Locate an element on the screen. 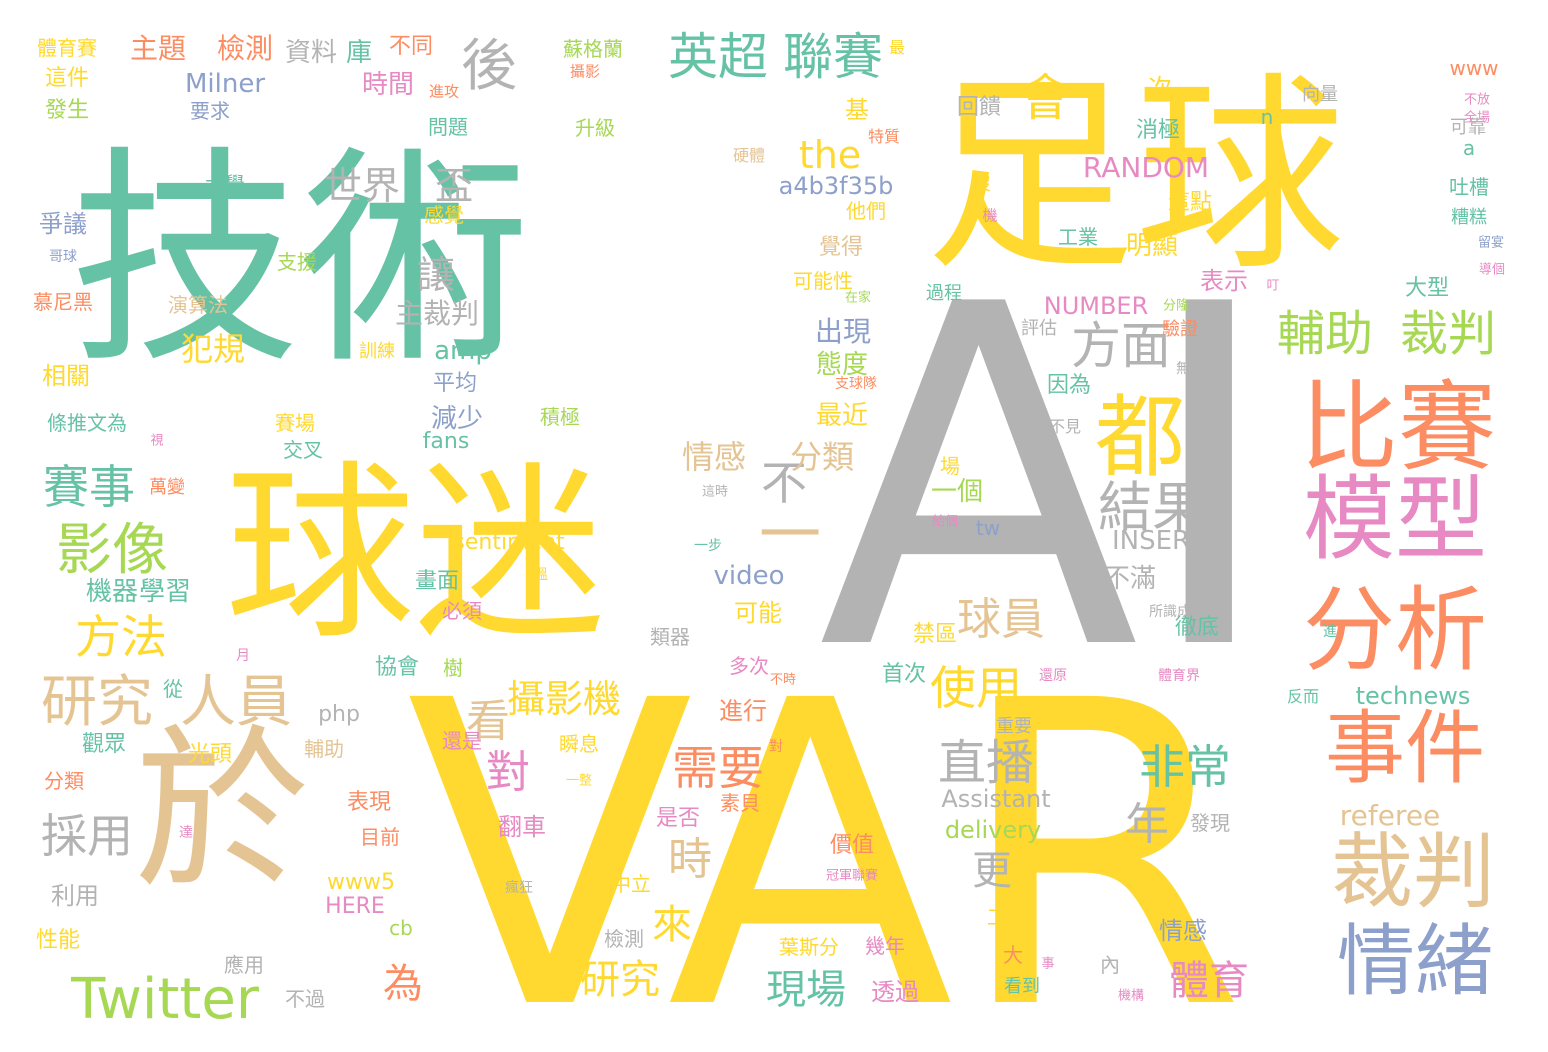 Image resolution: width=1548 pixels, height=1052 pixels. word-cloud-word: 達 is located at coordinates (186, 833).